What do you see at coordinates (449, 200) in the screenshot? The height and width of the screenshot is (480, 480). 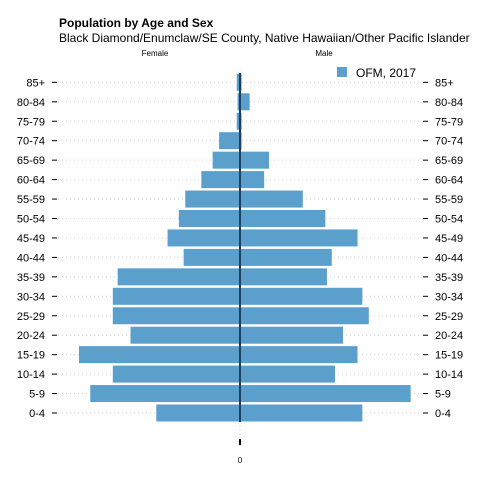 I see `y-tick-label-right: 55-59` at bounding box center [449, 200].